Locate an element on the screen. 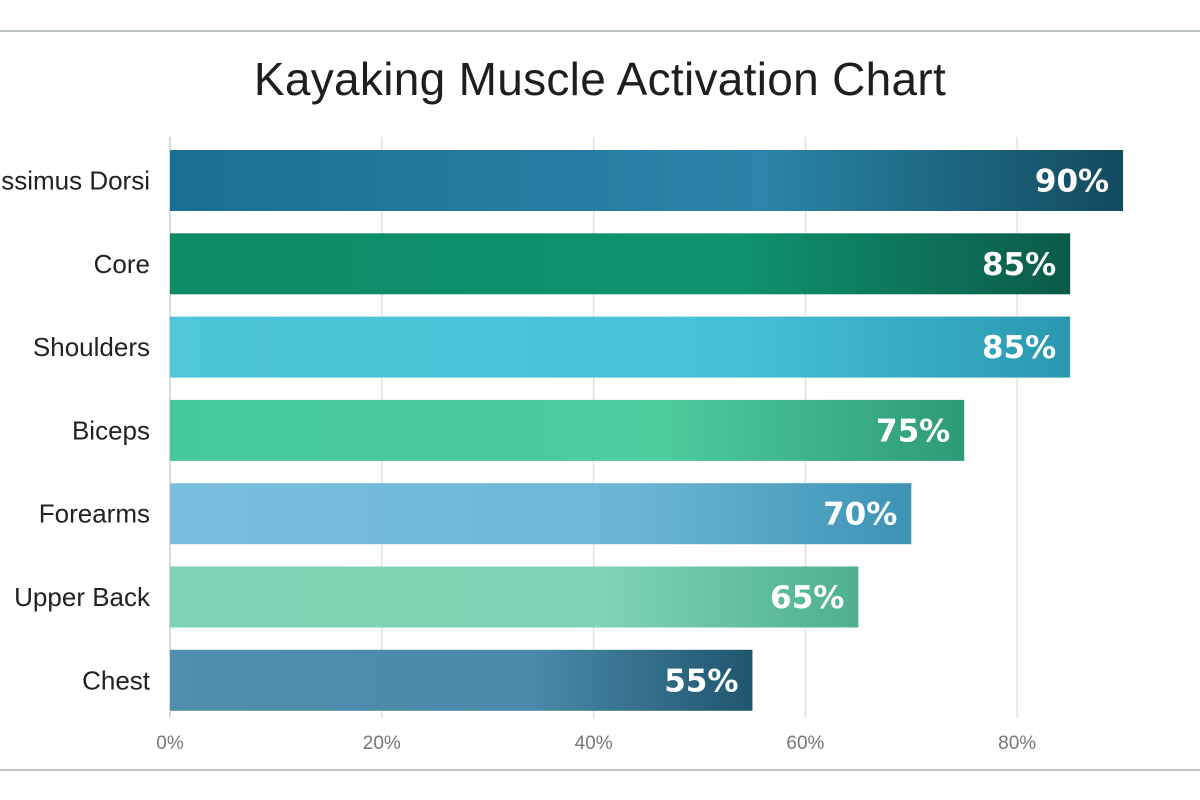  x-tick-label: 40% is located at coordinates (594, 743).